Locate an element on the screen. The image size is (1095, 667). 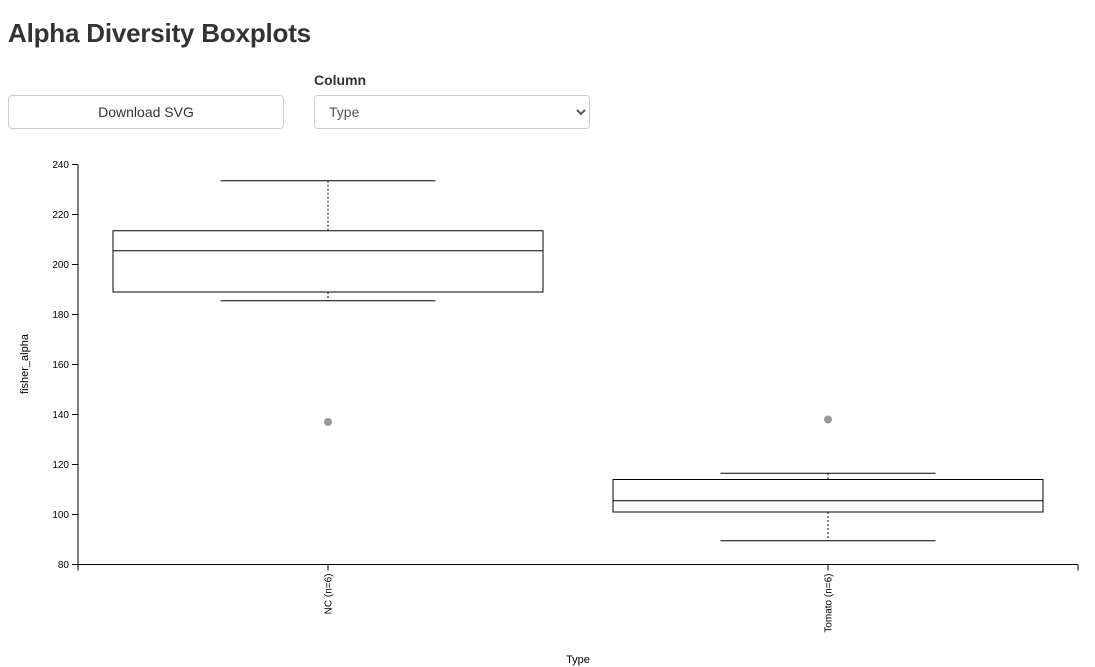
y-tick-label: 240 is located at coordinates (60, 165).